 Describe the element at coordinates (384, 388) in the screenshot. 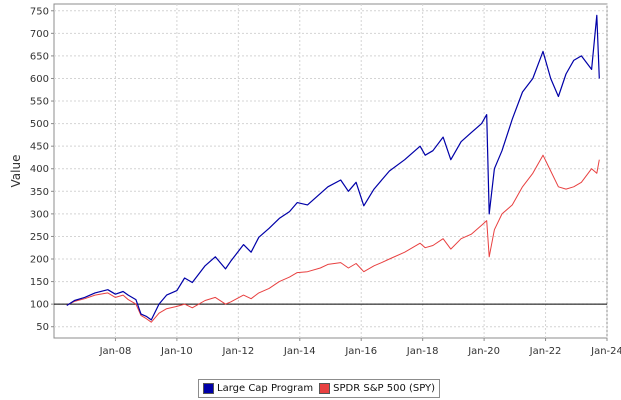

I see `legend-label-spy: SPDR S&P 500 (SPY)` at that location.